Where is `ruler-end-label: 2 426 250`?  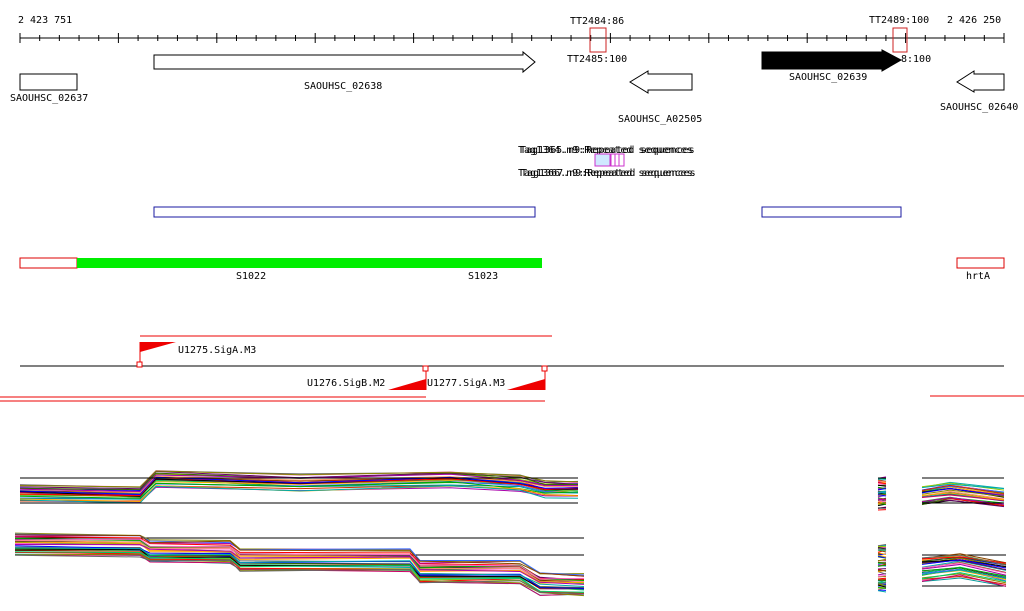 ruler-end-label: 2 426 250 is located at coordinates (974, 20).